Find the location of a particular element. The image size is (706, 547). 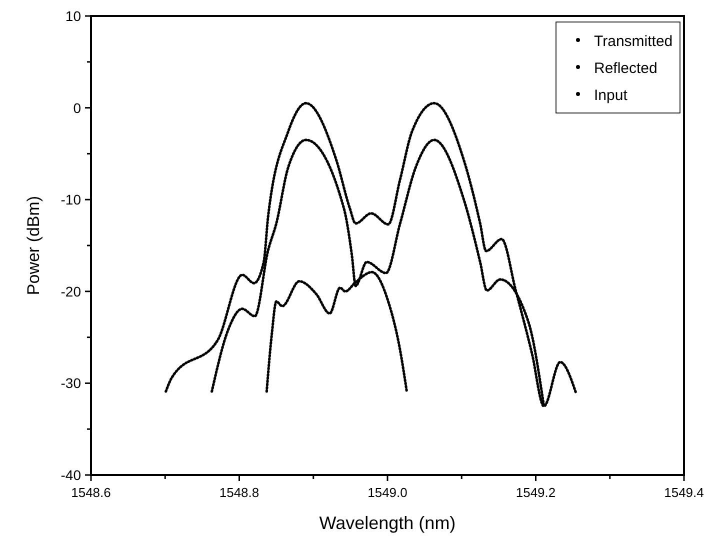

y-tick-label: 10 is located at coordinates (73, 16).